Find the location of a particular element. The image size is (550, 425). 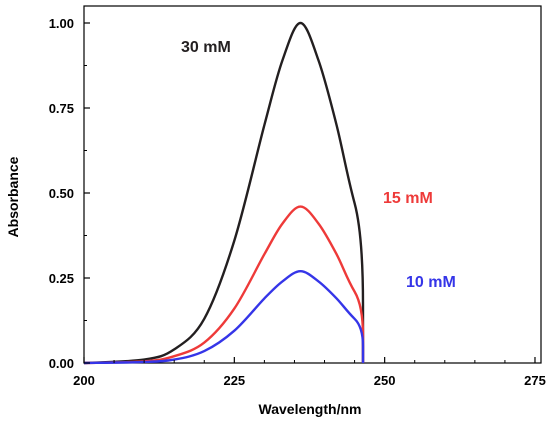

y-tick-label: 0.50 is located at coordinates (61, 193).